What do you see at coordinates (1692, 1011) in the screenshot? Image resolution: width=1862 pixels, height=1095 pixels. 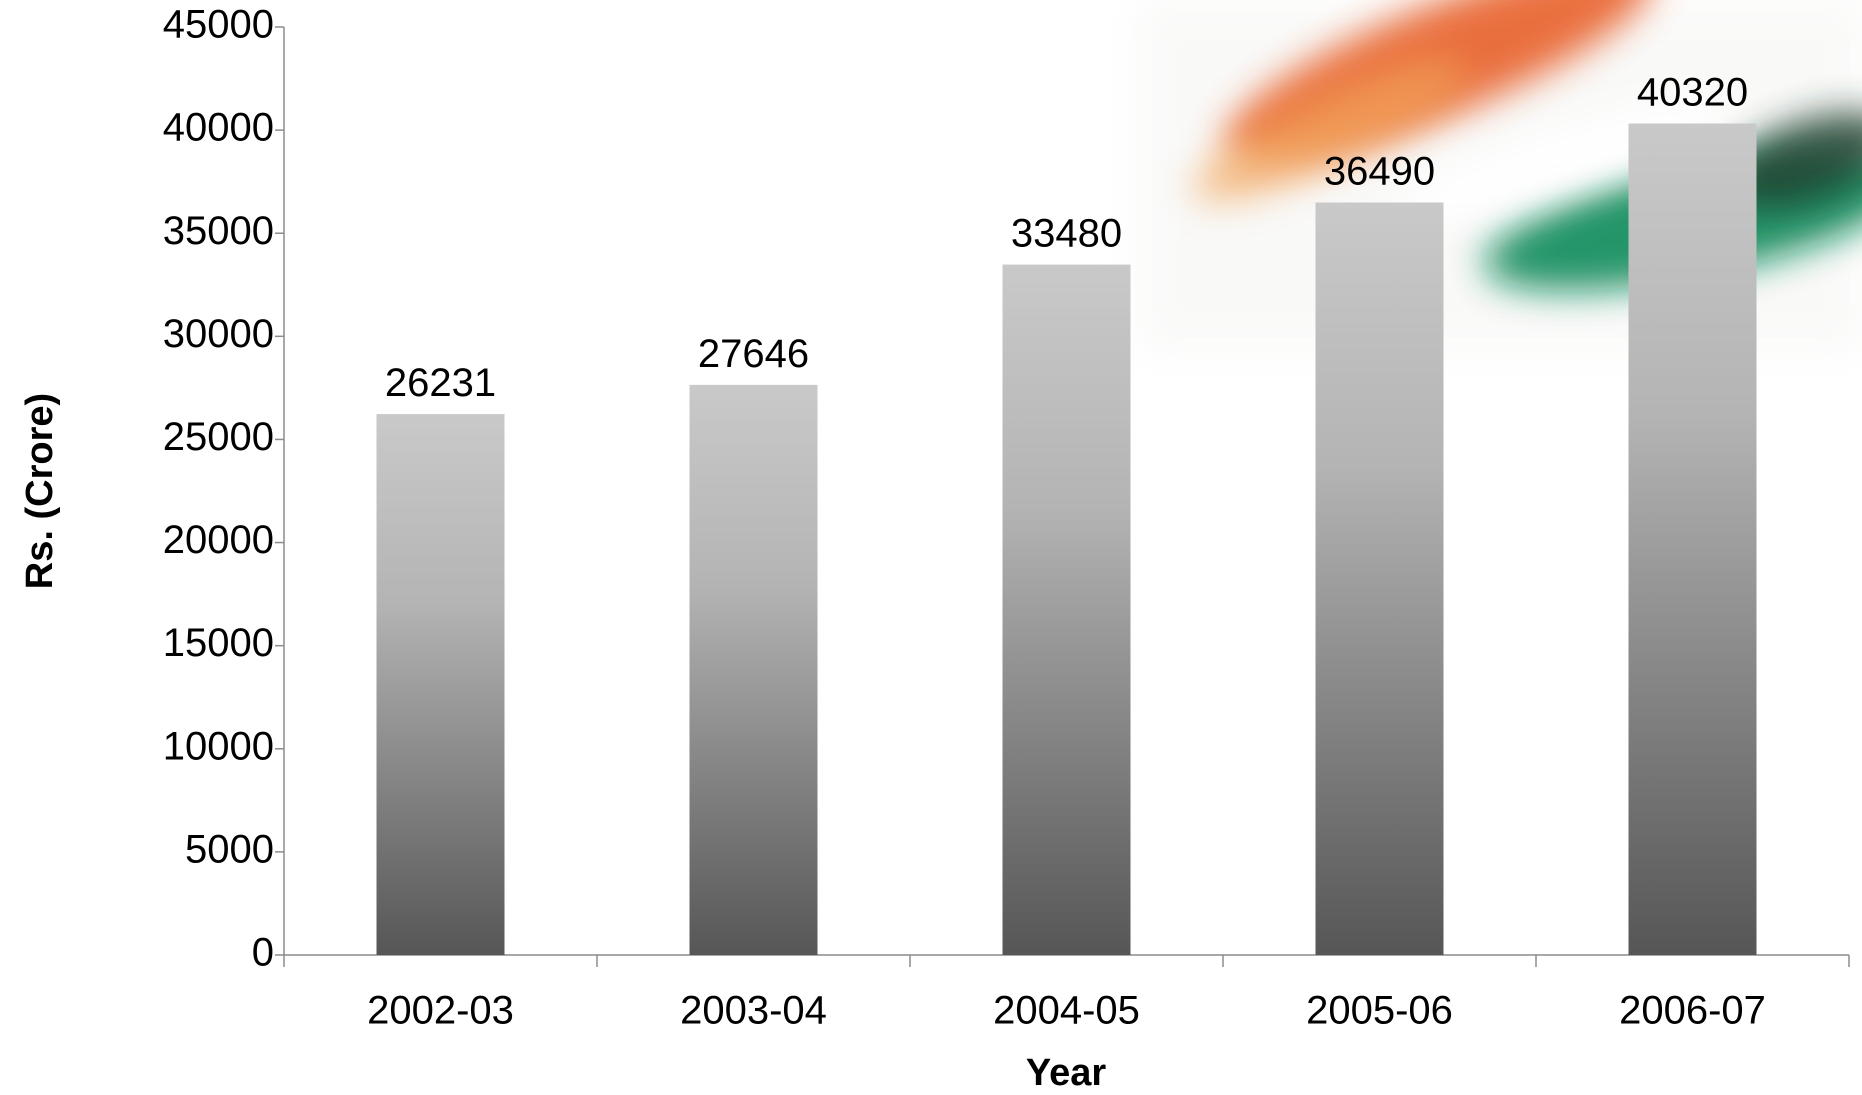 I see `x-tick-label: 2006-07` at bounding box center [1692, 1011].